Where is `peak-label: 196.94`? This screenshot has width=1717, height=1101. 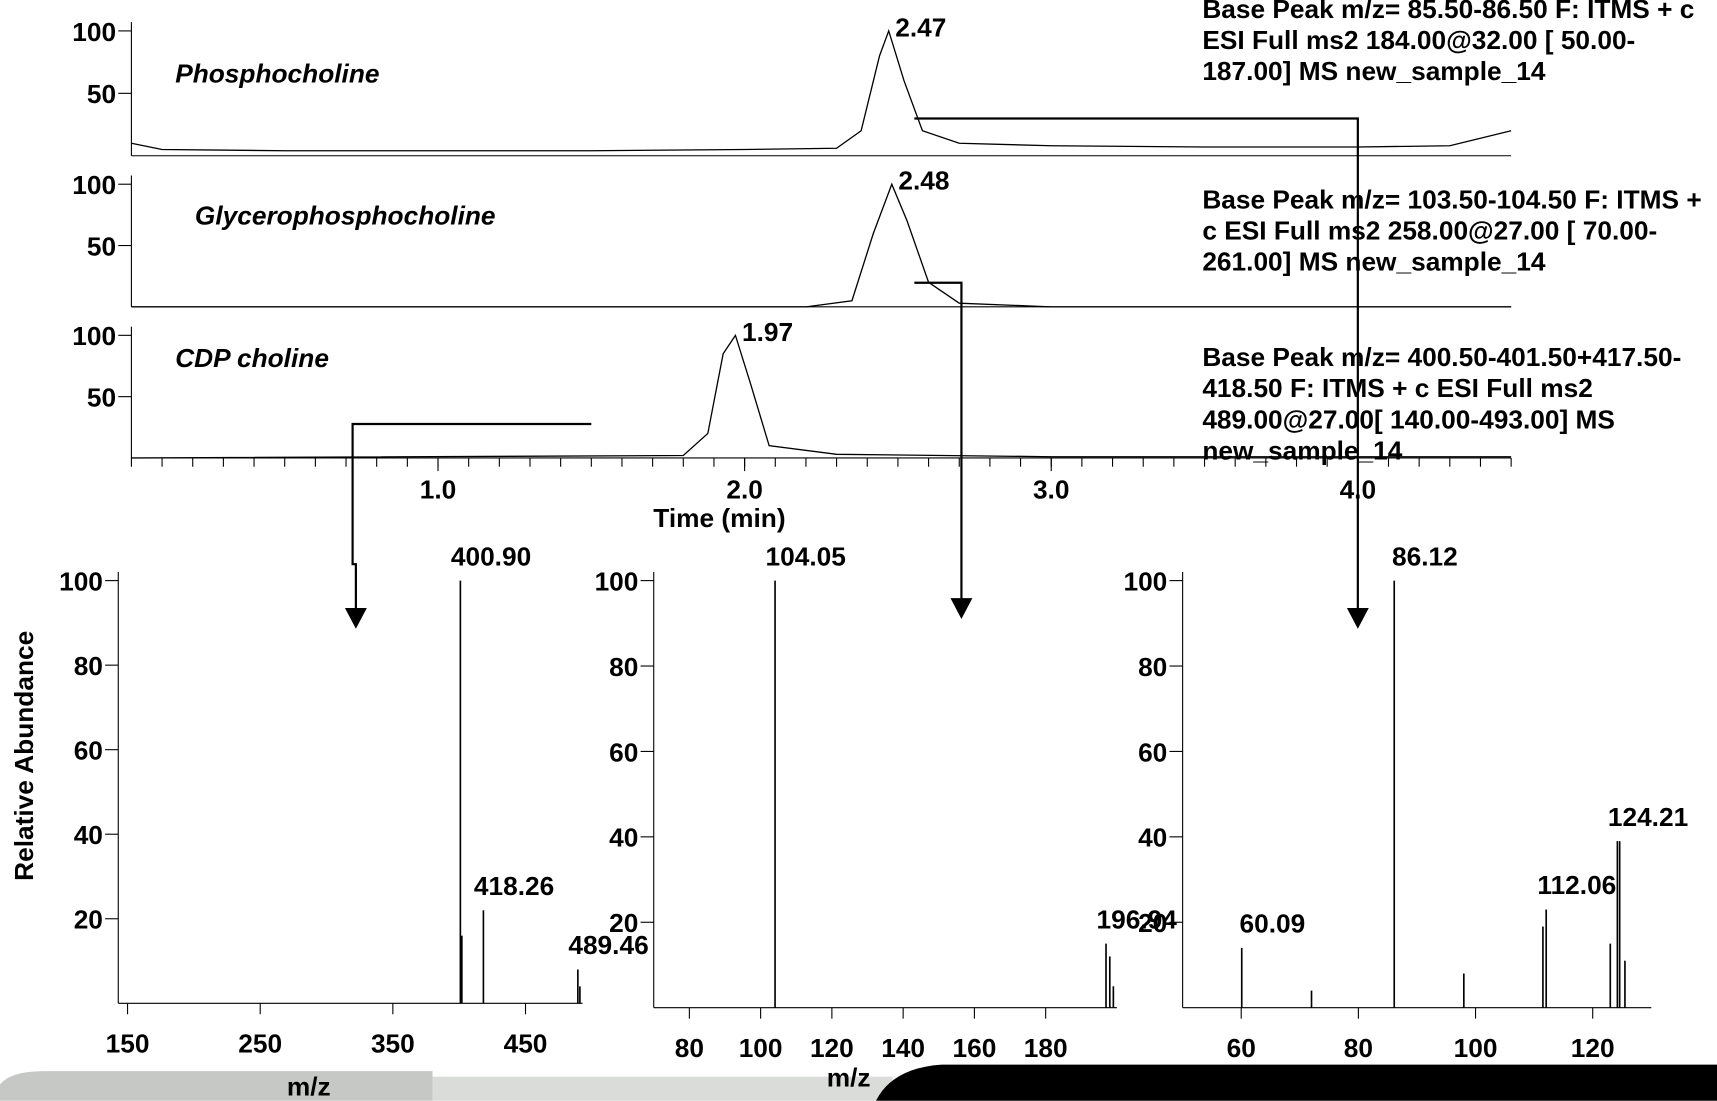 peak-label: 196.94 is located at coordinates (1137, 919).